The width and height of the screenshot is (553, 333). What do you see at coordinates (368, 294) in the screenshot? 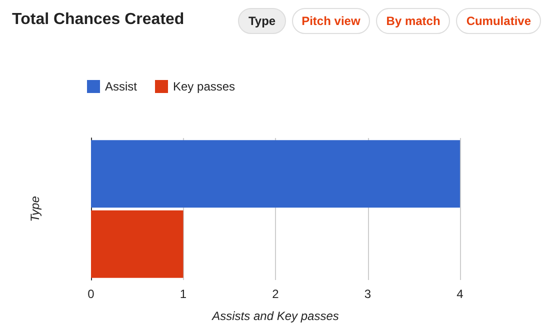
I see `x-tick-label: 3` at bounding box center [368, 294].